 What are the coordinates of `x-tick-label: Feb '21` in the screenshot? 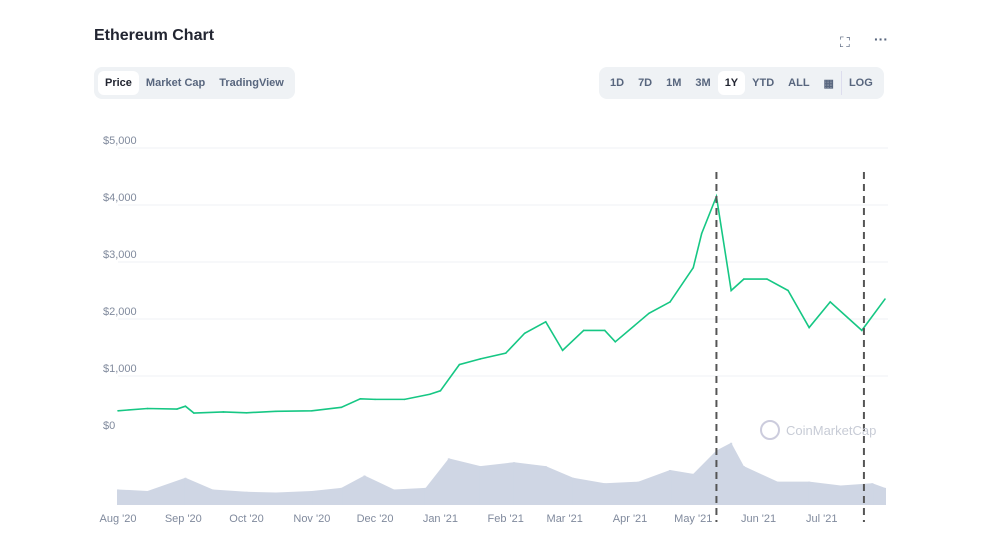 It's located at (506, 519).